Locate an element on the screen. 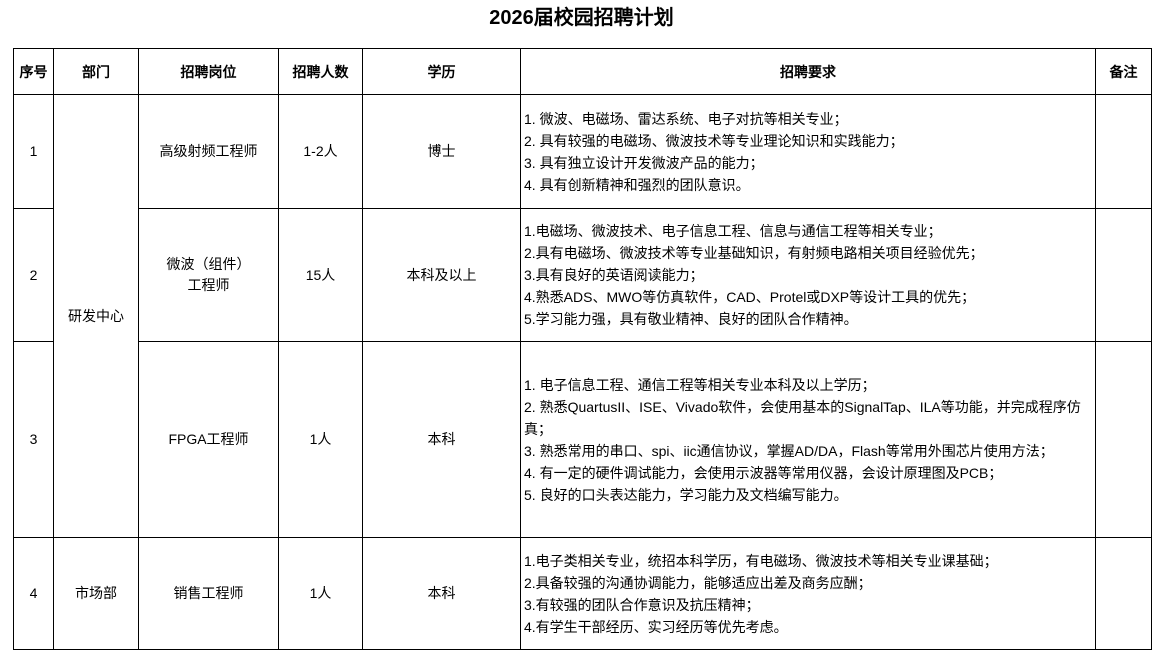 The width and height of the screenshot is (1163, 665). position-cell: 高级射频工程师 is located at coordinates (208, 151).